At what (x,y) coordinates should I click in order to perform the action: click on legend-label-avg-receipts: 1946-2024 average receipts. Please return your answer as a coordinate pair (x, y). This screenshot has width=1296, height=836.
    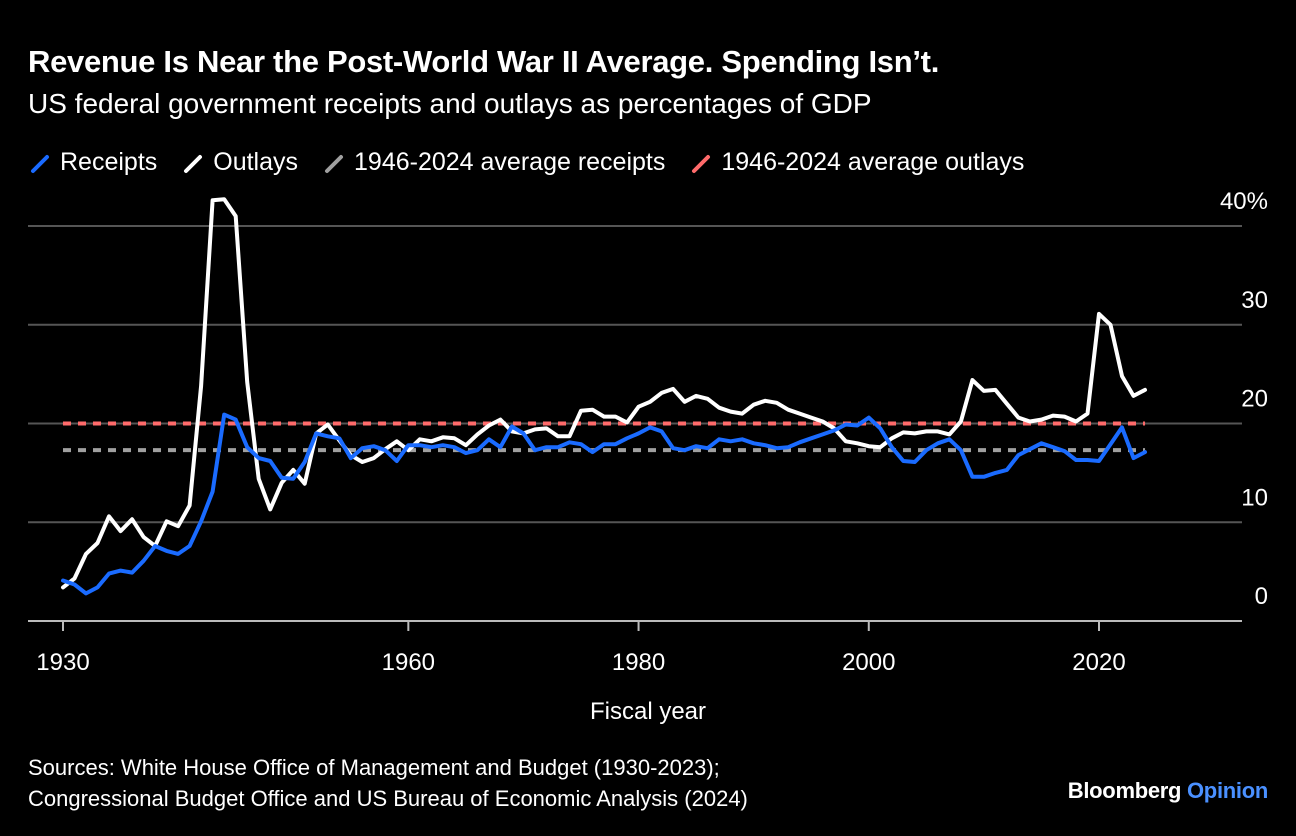
    Looking at the image, I should click on (510, 162).